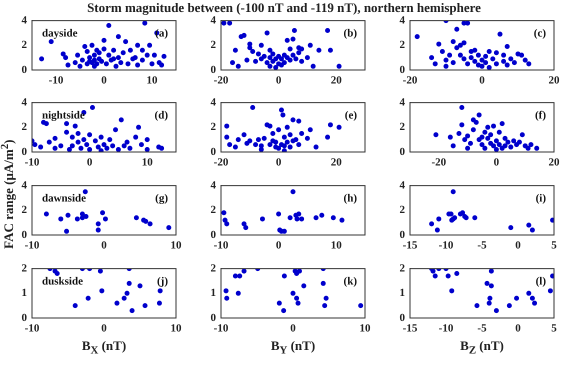 The width and height of the screenshot is (568, 366). I want to click on annotation: (f), so click(540, 115).